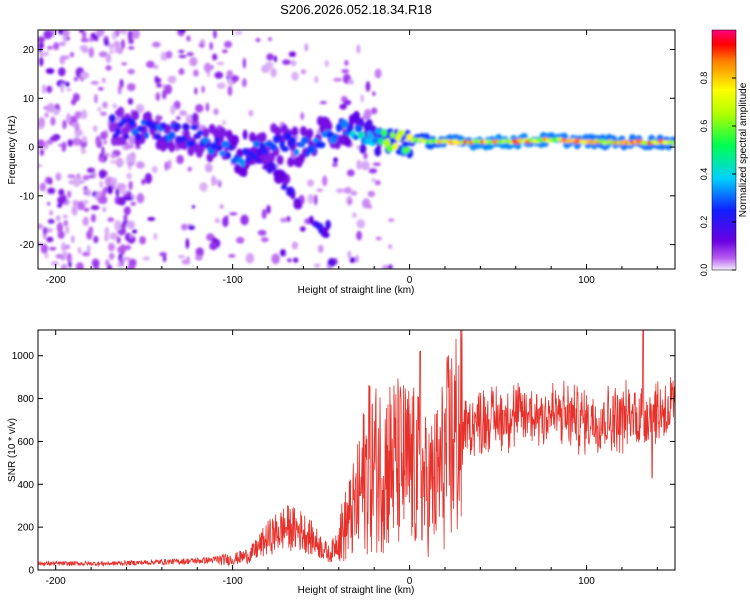 The image size is (750, 600). What do you see at coordinates (356, 9) in the screenshot?
I see `figure-title: S206.2026.052.18.34.R18` at bounding box center [356, 9].